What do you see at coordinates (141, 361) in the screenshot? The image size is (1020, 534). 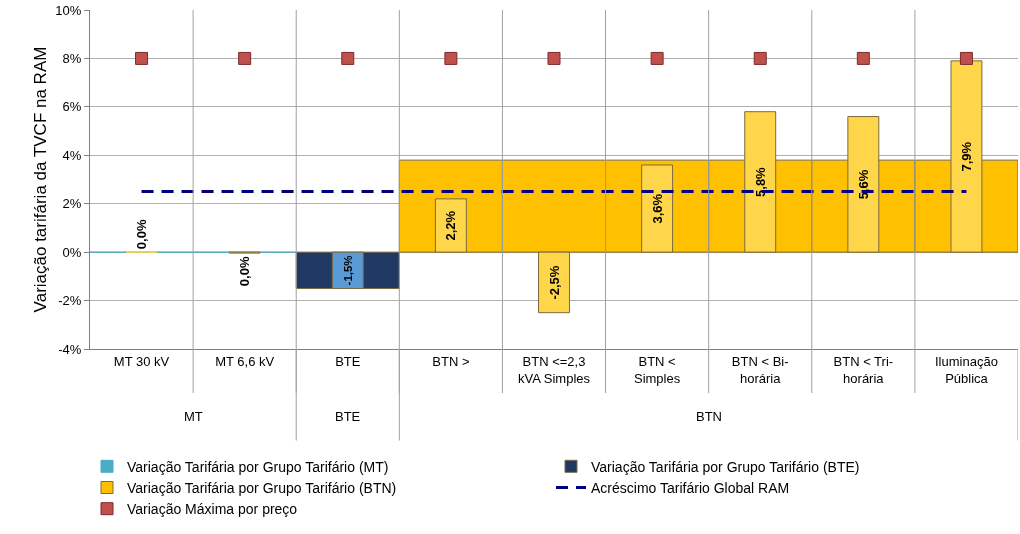 I see `x-tick-label: MT 30 kV` at bounding box center [141, 361].